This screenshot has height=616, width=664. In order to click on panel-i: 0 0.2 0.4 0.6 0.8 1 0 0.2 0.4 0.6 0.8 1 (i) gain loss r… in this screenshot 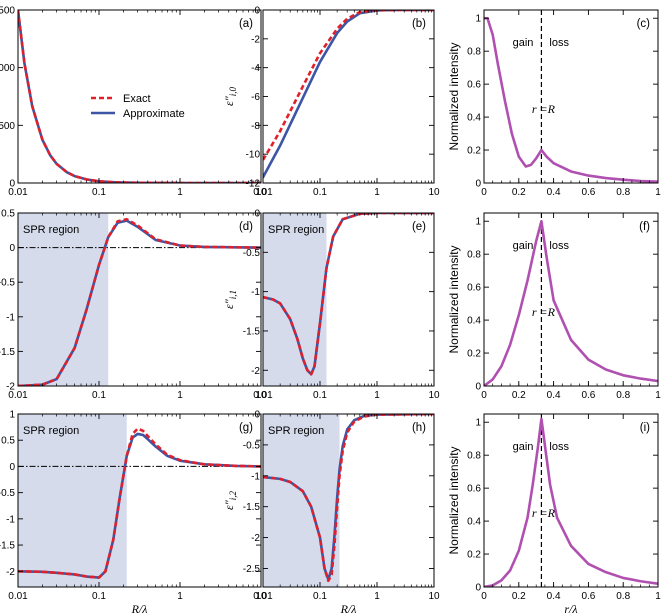, I will do `click(554, 514)`.